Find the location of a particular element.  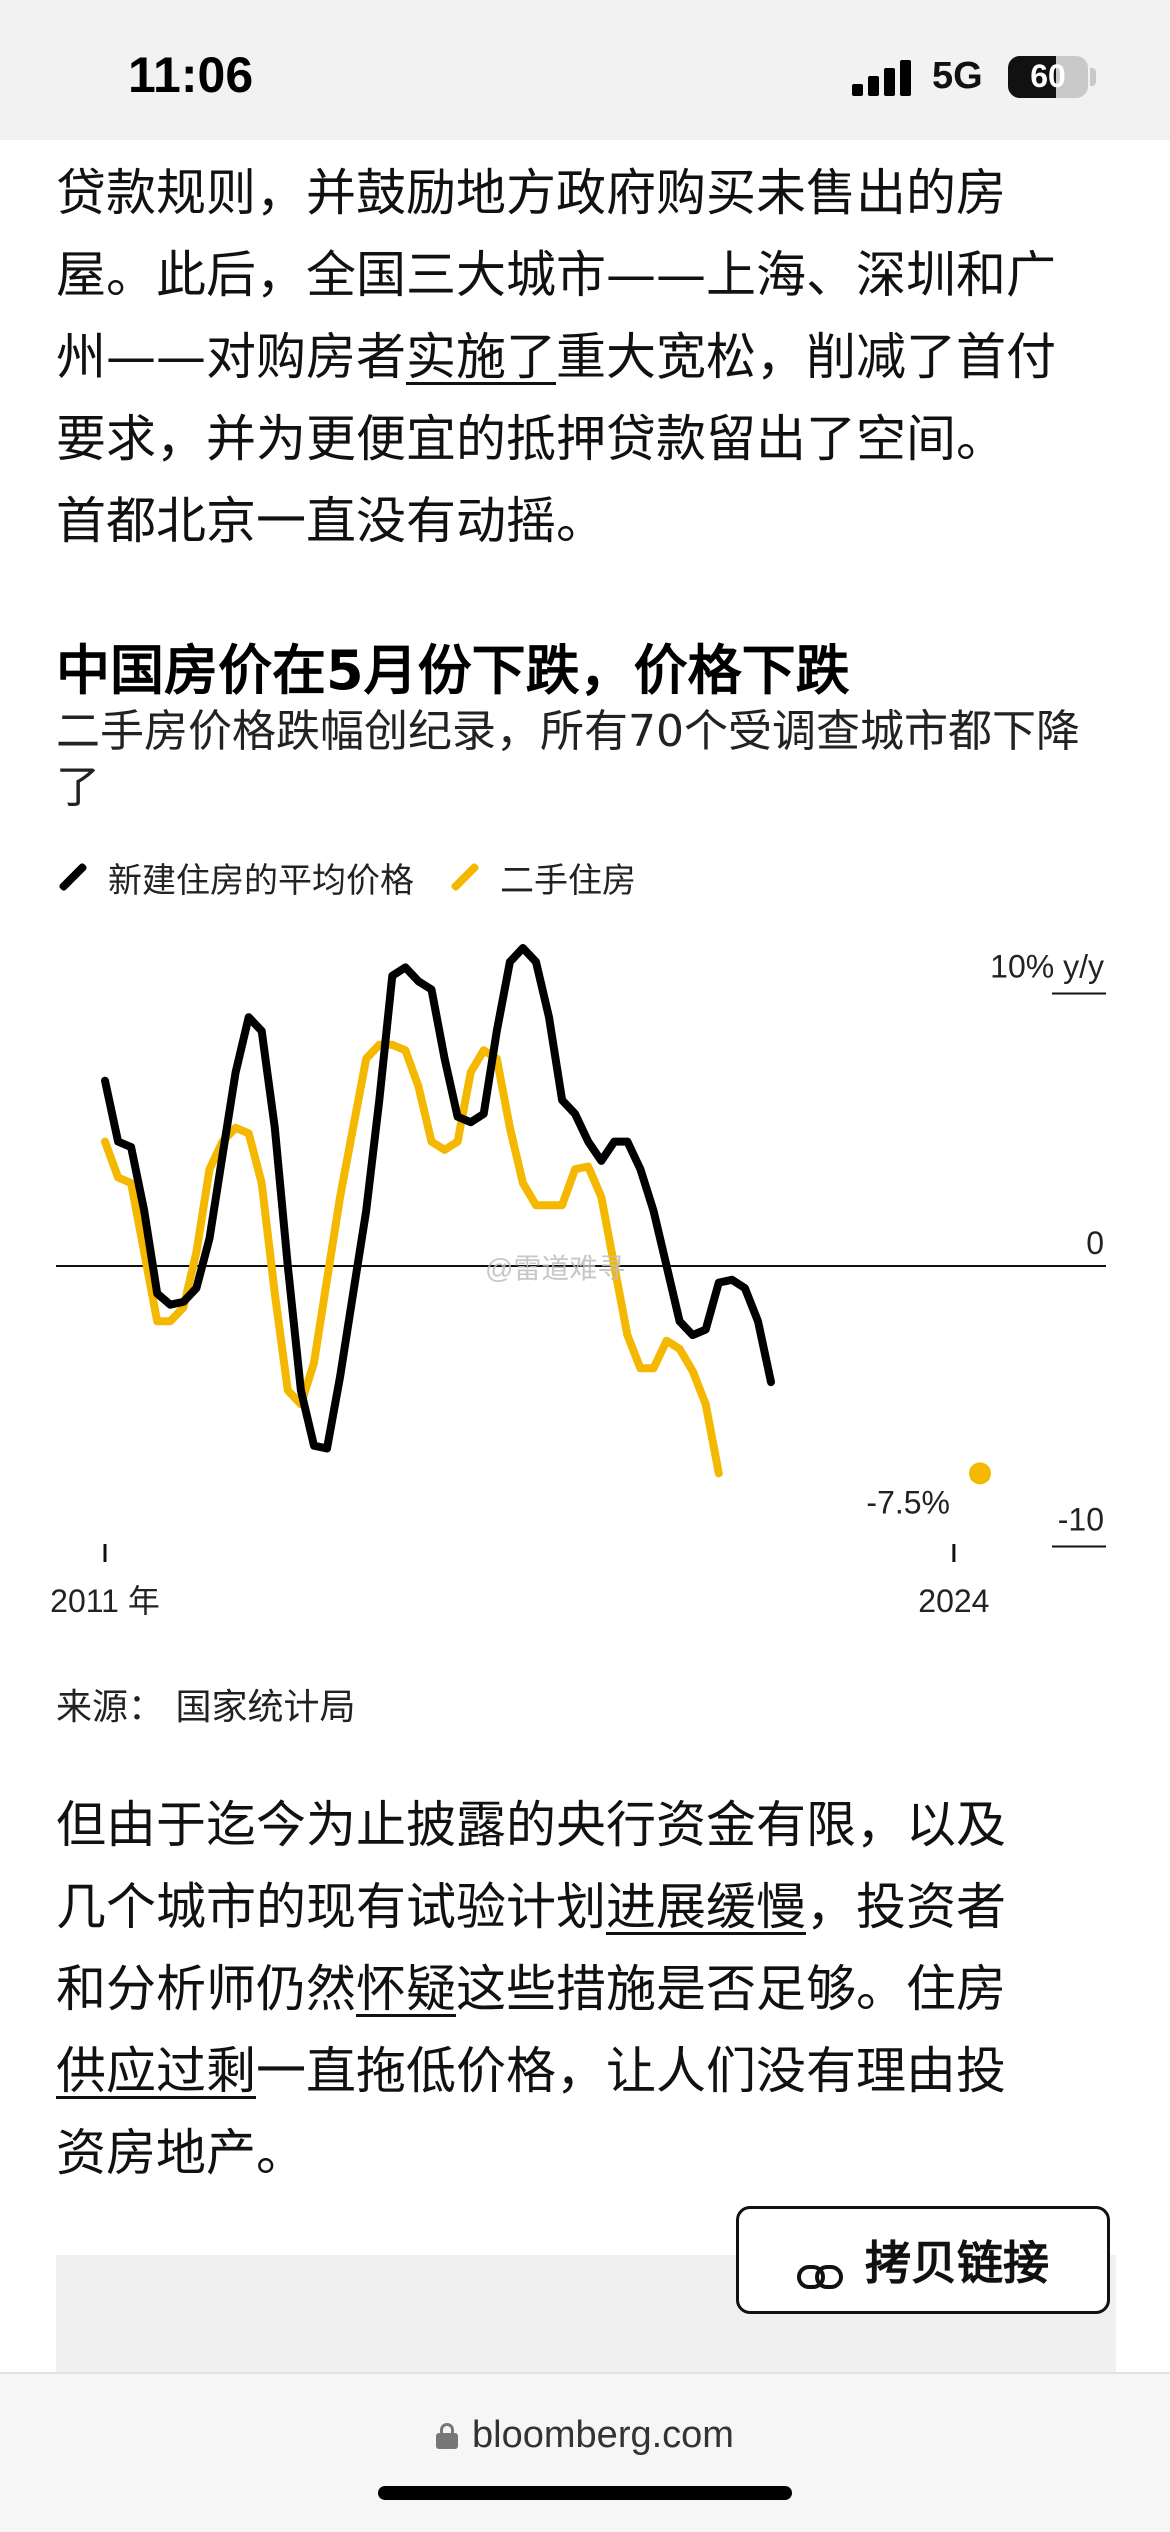

text-line: 要求，并为更便宜的抵押贷款留出了空间。 is located at coordinates (531, 439).